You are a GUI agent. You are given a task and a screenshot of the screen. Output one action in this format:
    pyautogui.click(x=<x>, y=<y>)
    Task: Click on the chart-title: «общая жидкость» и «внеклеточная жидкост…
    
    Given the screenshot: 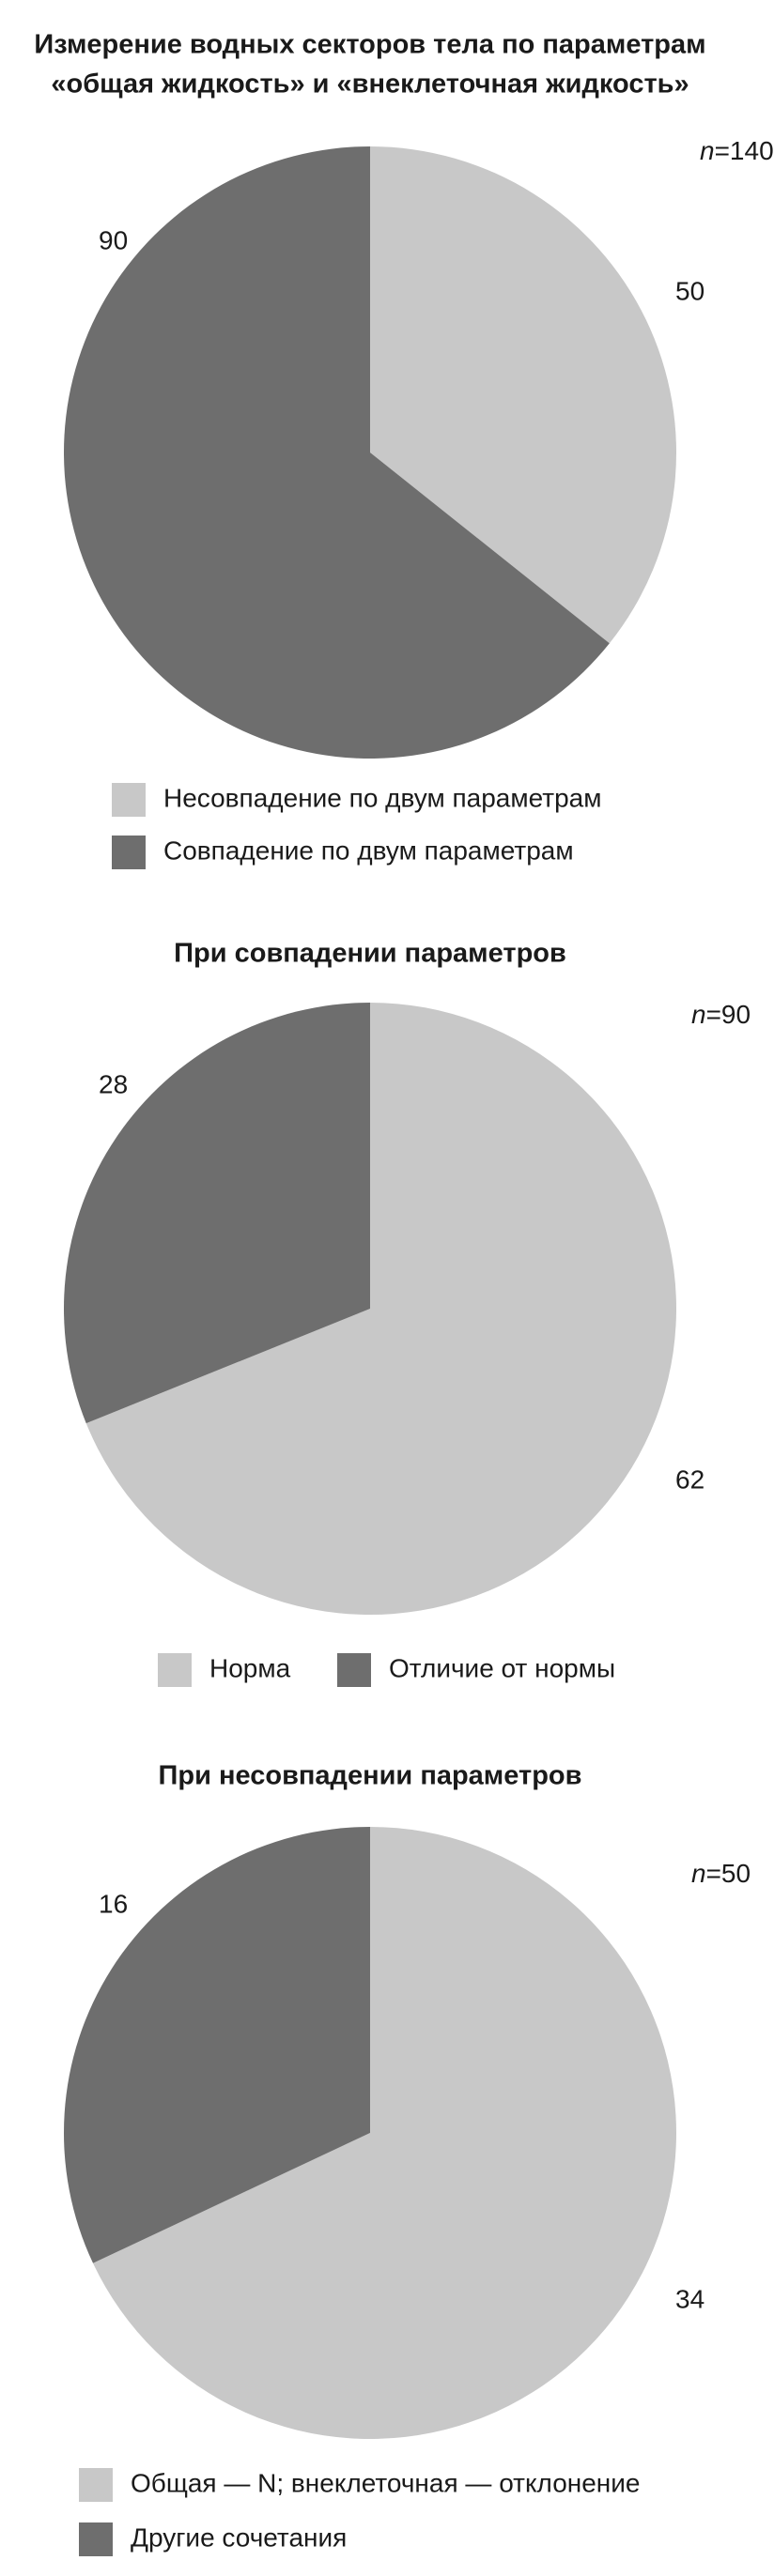 What is the action you would take?
    pyautogui.click(x=370, y=84)
    